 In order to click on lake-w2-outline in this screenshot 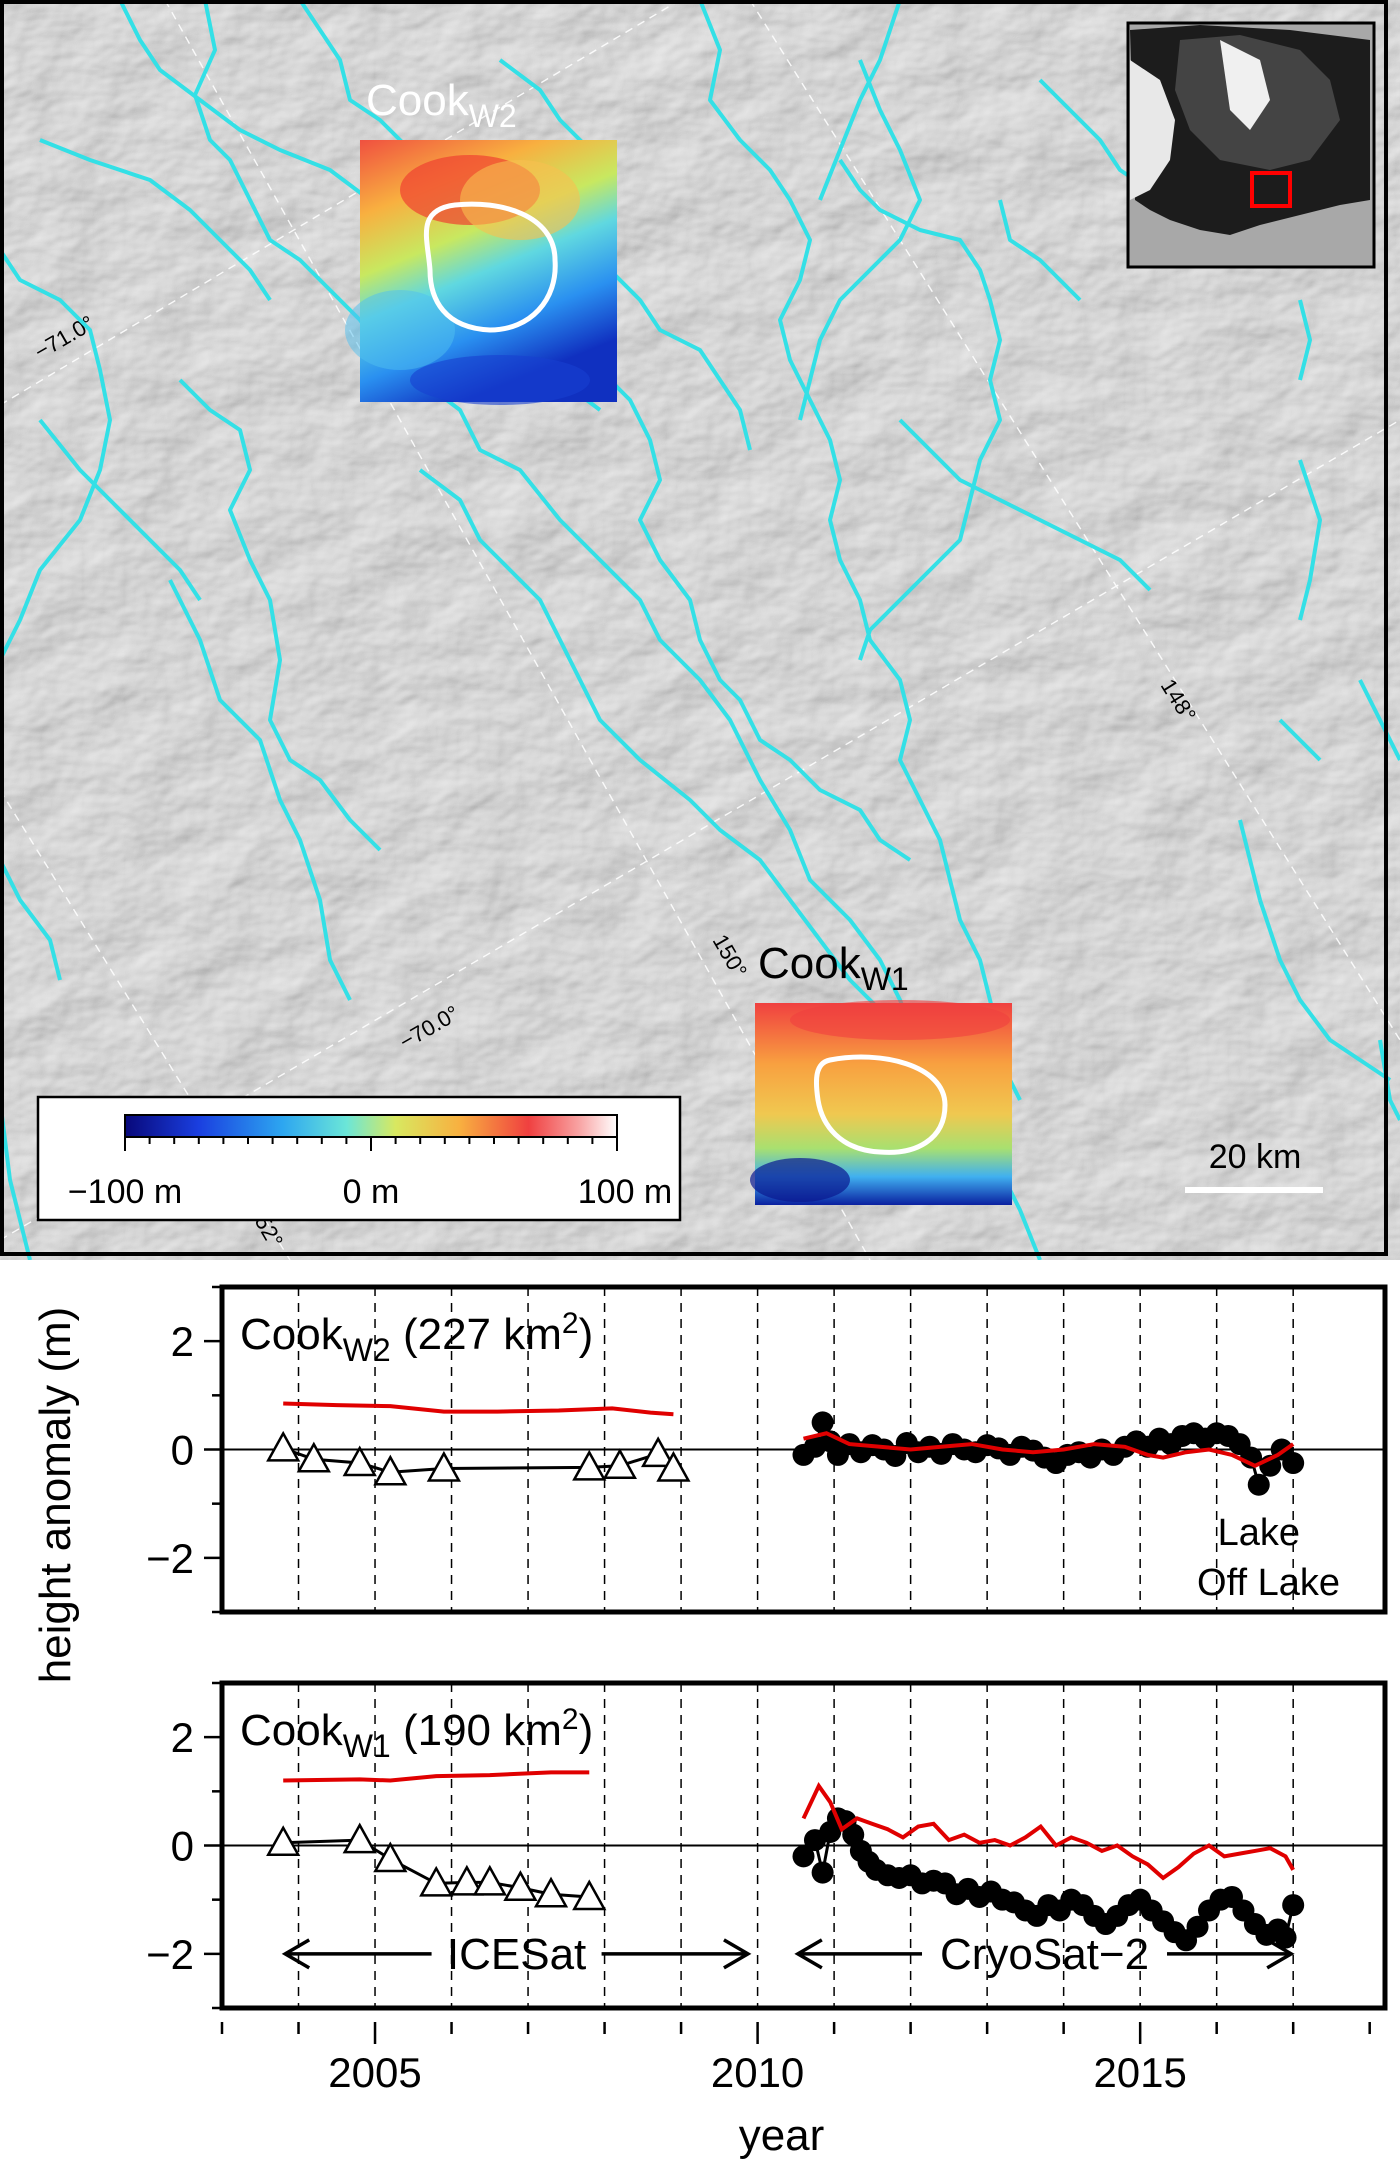, I will do `click(490, 267)`.